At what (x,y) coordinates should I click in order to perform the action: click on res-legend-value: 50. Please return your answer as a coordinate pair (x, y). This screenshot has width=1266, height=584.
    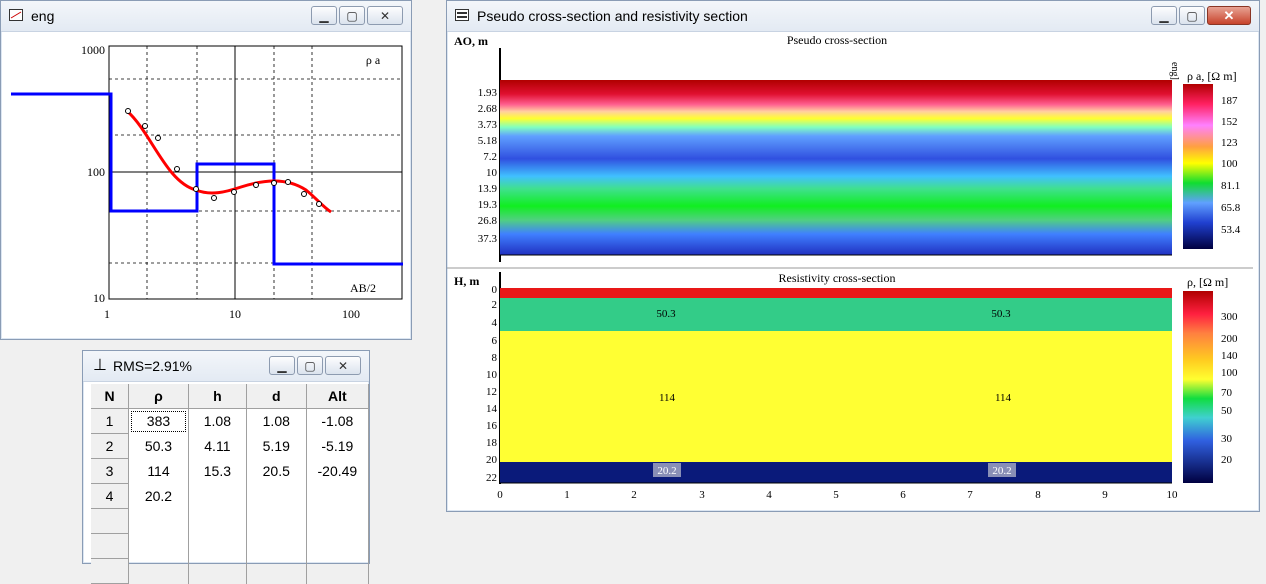
    Looking at the image, I should click on (1227, 411).